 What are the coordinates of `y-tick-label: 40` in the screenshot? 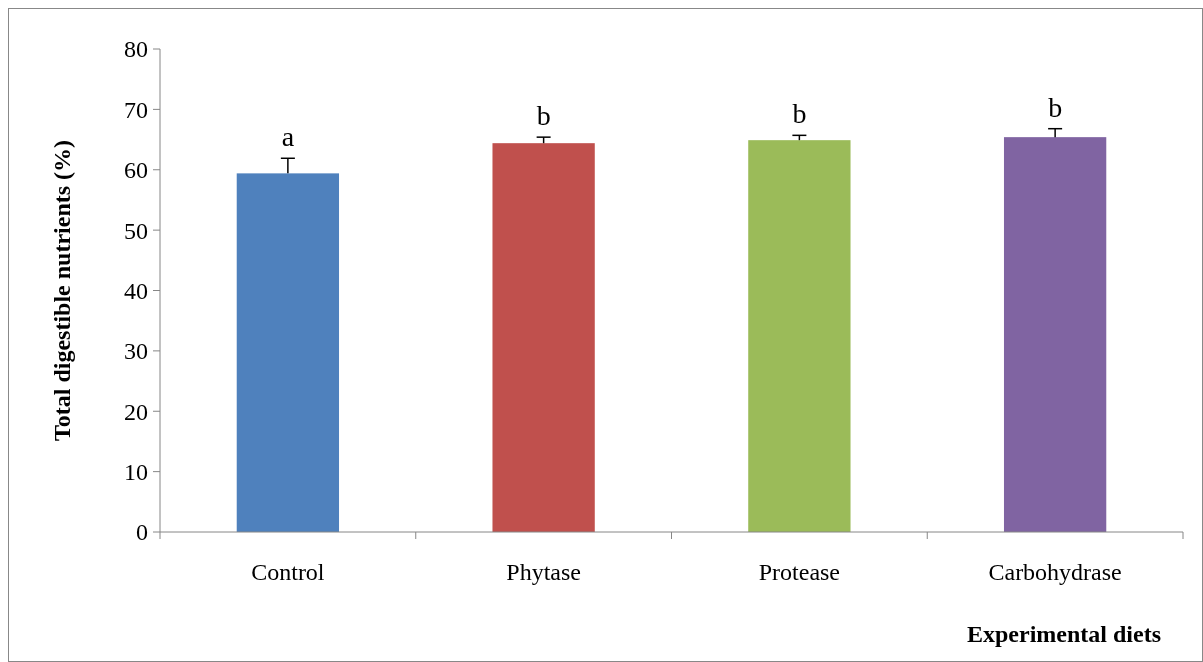 It's located at (136, 290).